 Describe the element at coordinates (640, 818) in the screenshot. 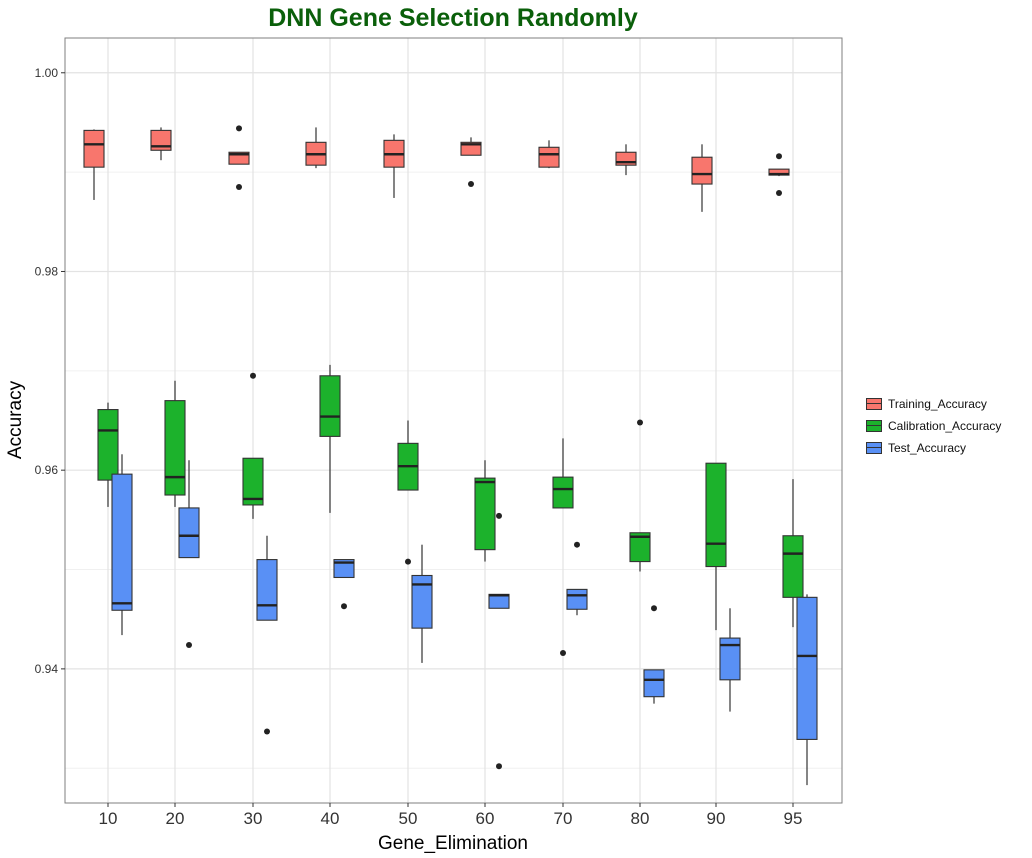

I see `x-tick-label: 80` at that location.